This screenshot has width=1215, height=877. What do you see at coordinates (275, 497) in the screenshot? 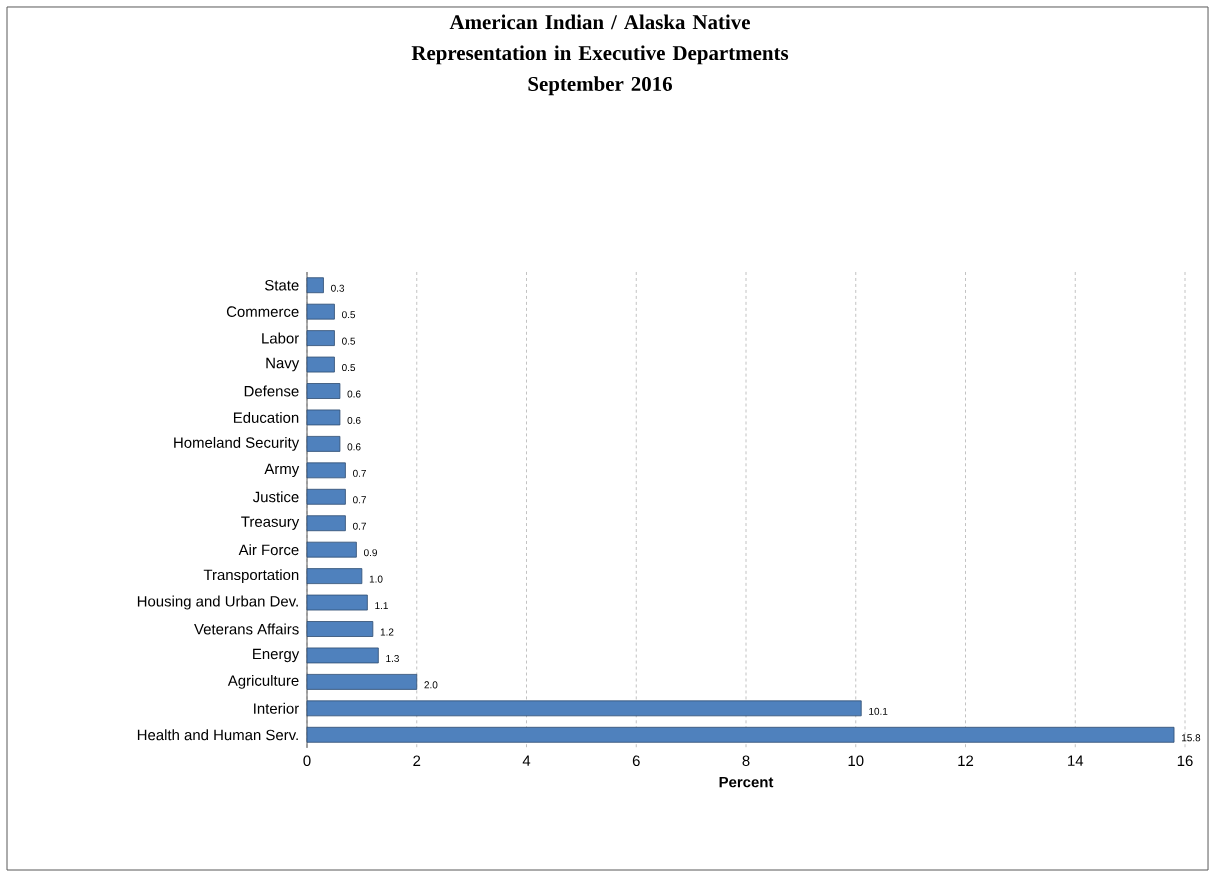
I see `y-tick-label: Justice` at bounding box center [275, 497].